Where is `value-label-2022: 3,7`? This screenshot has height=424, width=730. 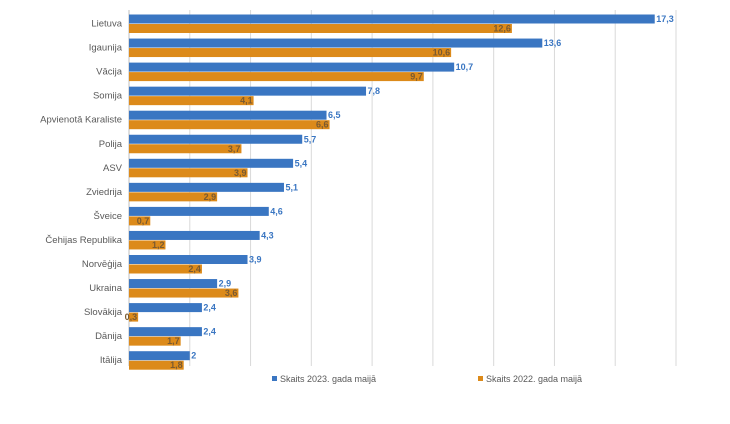 value-label-2022: 3,7 is located at coordinates (234, 149).